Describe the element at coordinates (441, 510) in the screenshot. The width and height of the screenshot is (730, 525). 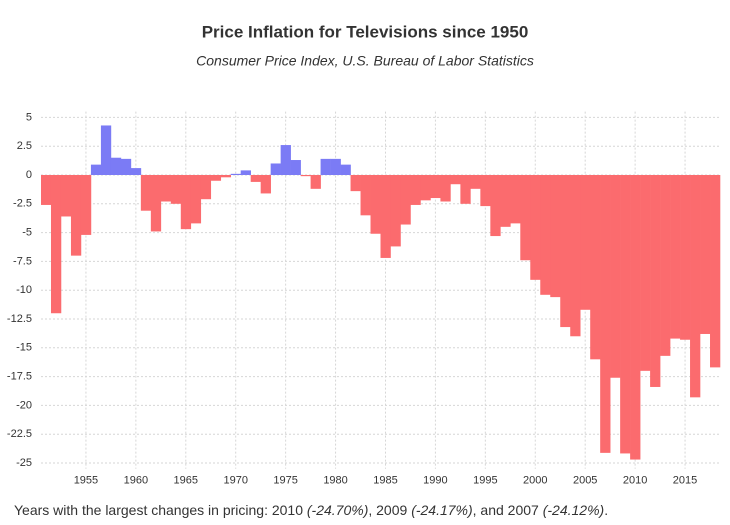
I see `footnote-part: (-24.17%)` at that location.